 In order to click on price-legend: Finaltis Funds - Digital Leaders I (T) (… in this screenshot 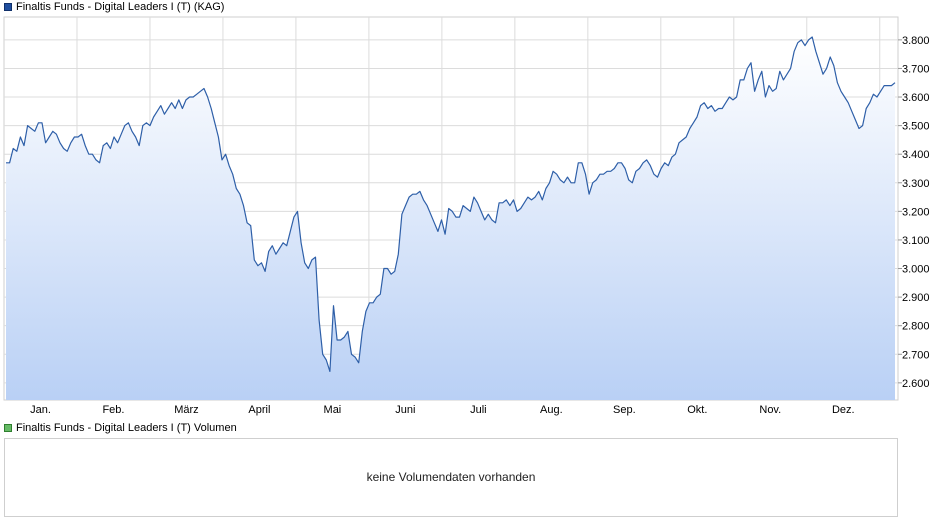, I will do `click(114, 7)`.